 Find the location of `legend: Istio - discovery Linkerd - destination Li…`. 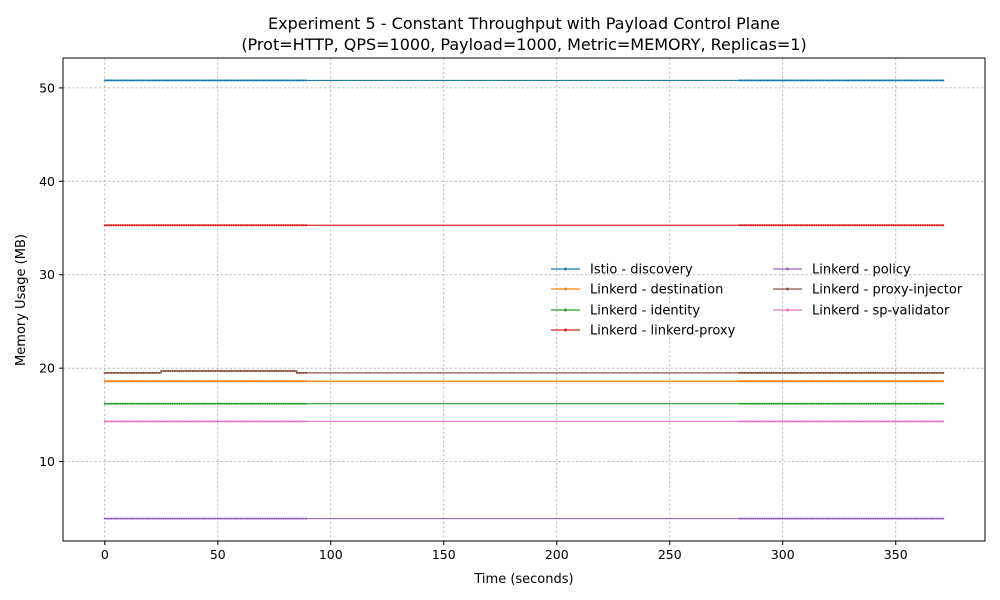

legend: Istio - discovery Linkerd - destination Li… is located at coordinates (757, 301).